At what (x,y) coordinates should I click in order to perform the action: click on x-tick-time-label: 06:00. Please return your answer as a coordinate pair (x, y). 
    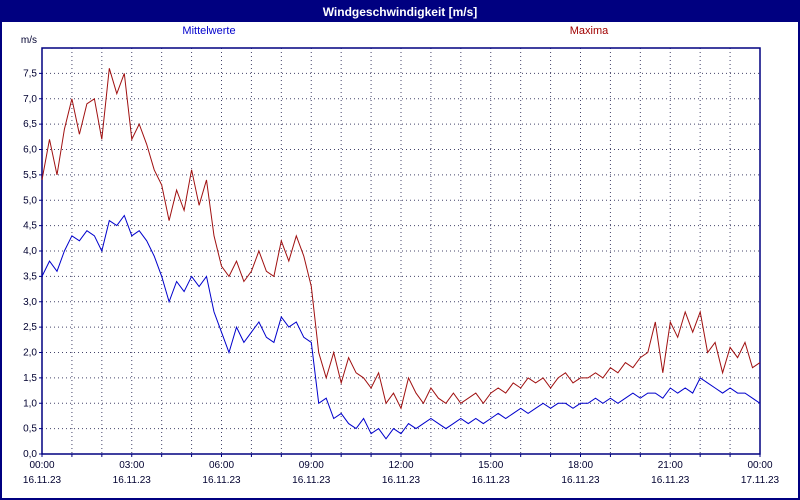
    Looking at the image, I should click on (221, 465).